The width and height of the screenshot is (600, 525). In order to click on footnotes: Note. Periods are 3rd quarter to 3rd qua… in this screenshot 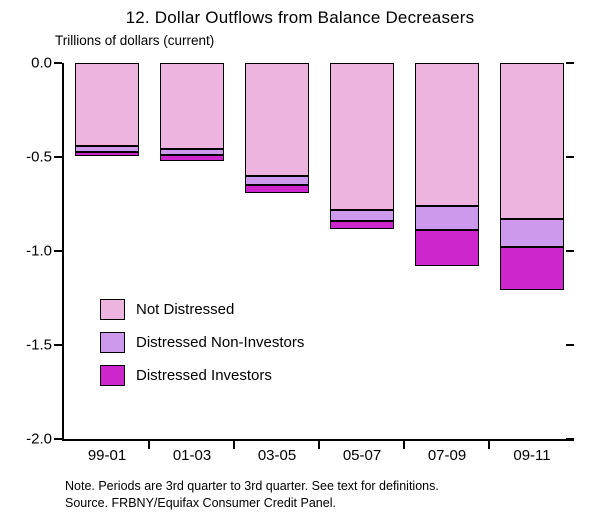, I will do `click(252, 495)`.